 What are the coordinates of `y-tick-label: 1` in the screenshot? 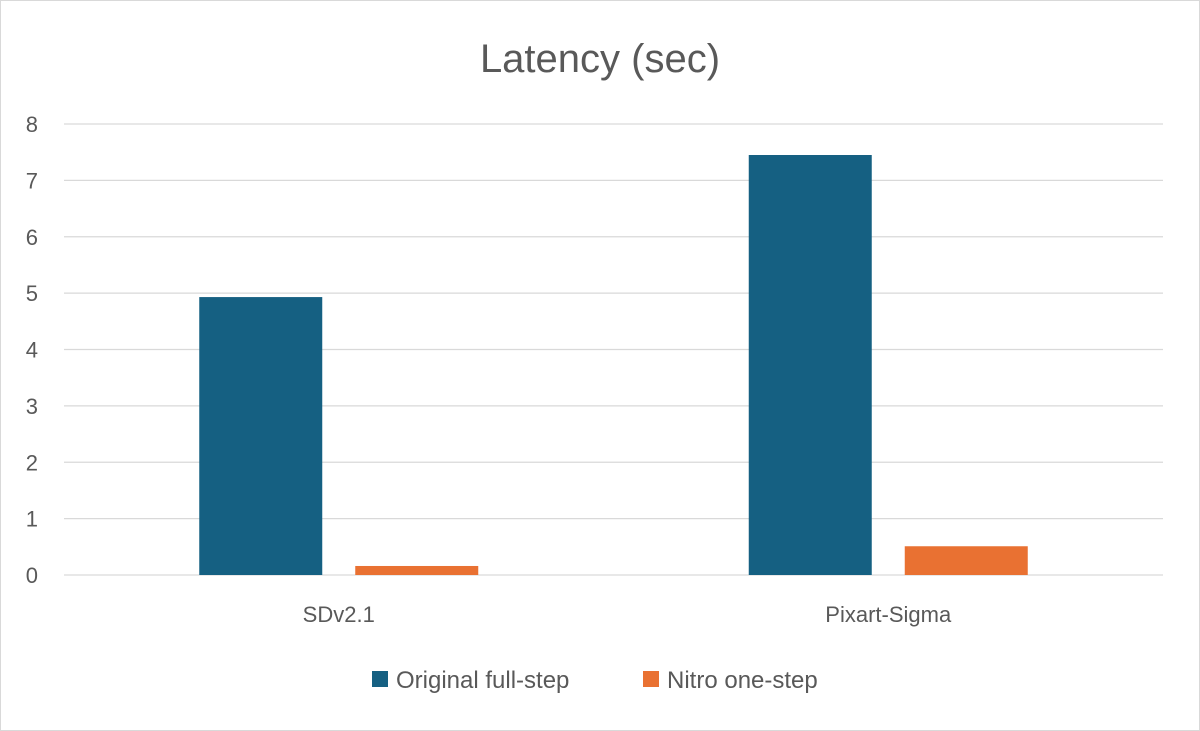 It's located at (32, 519).